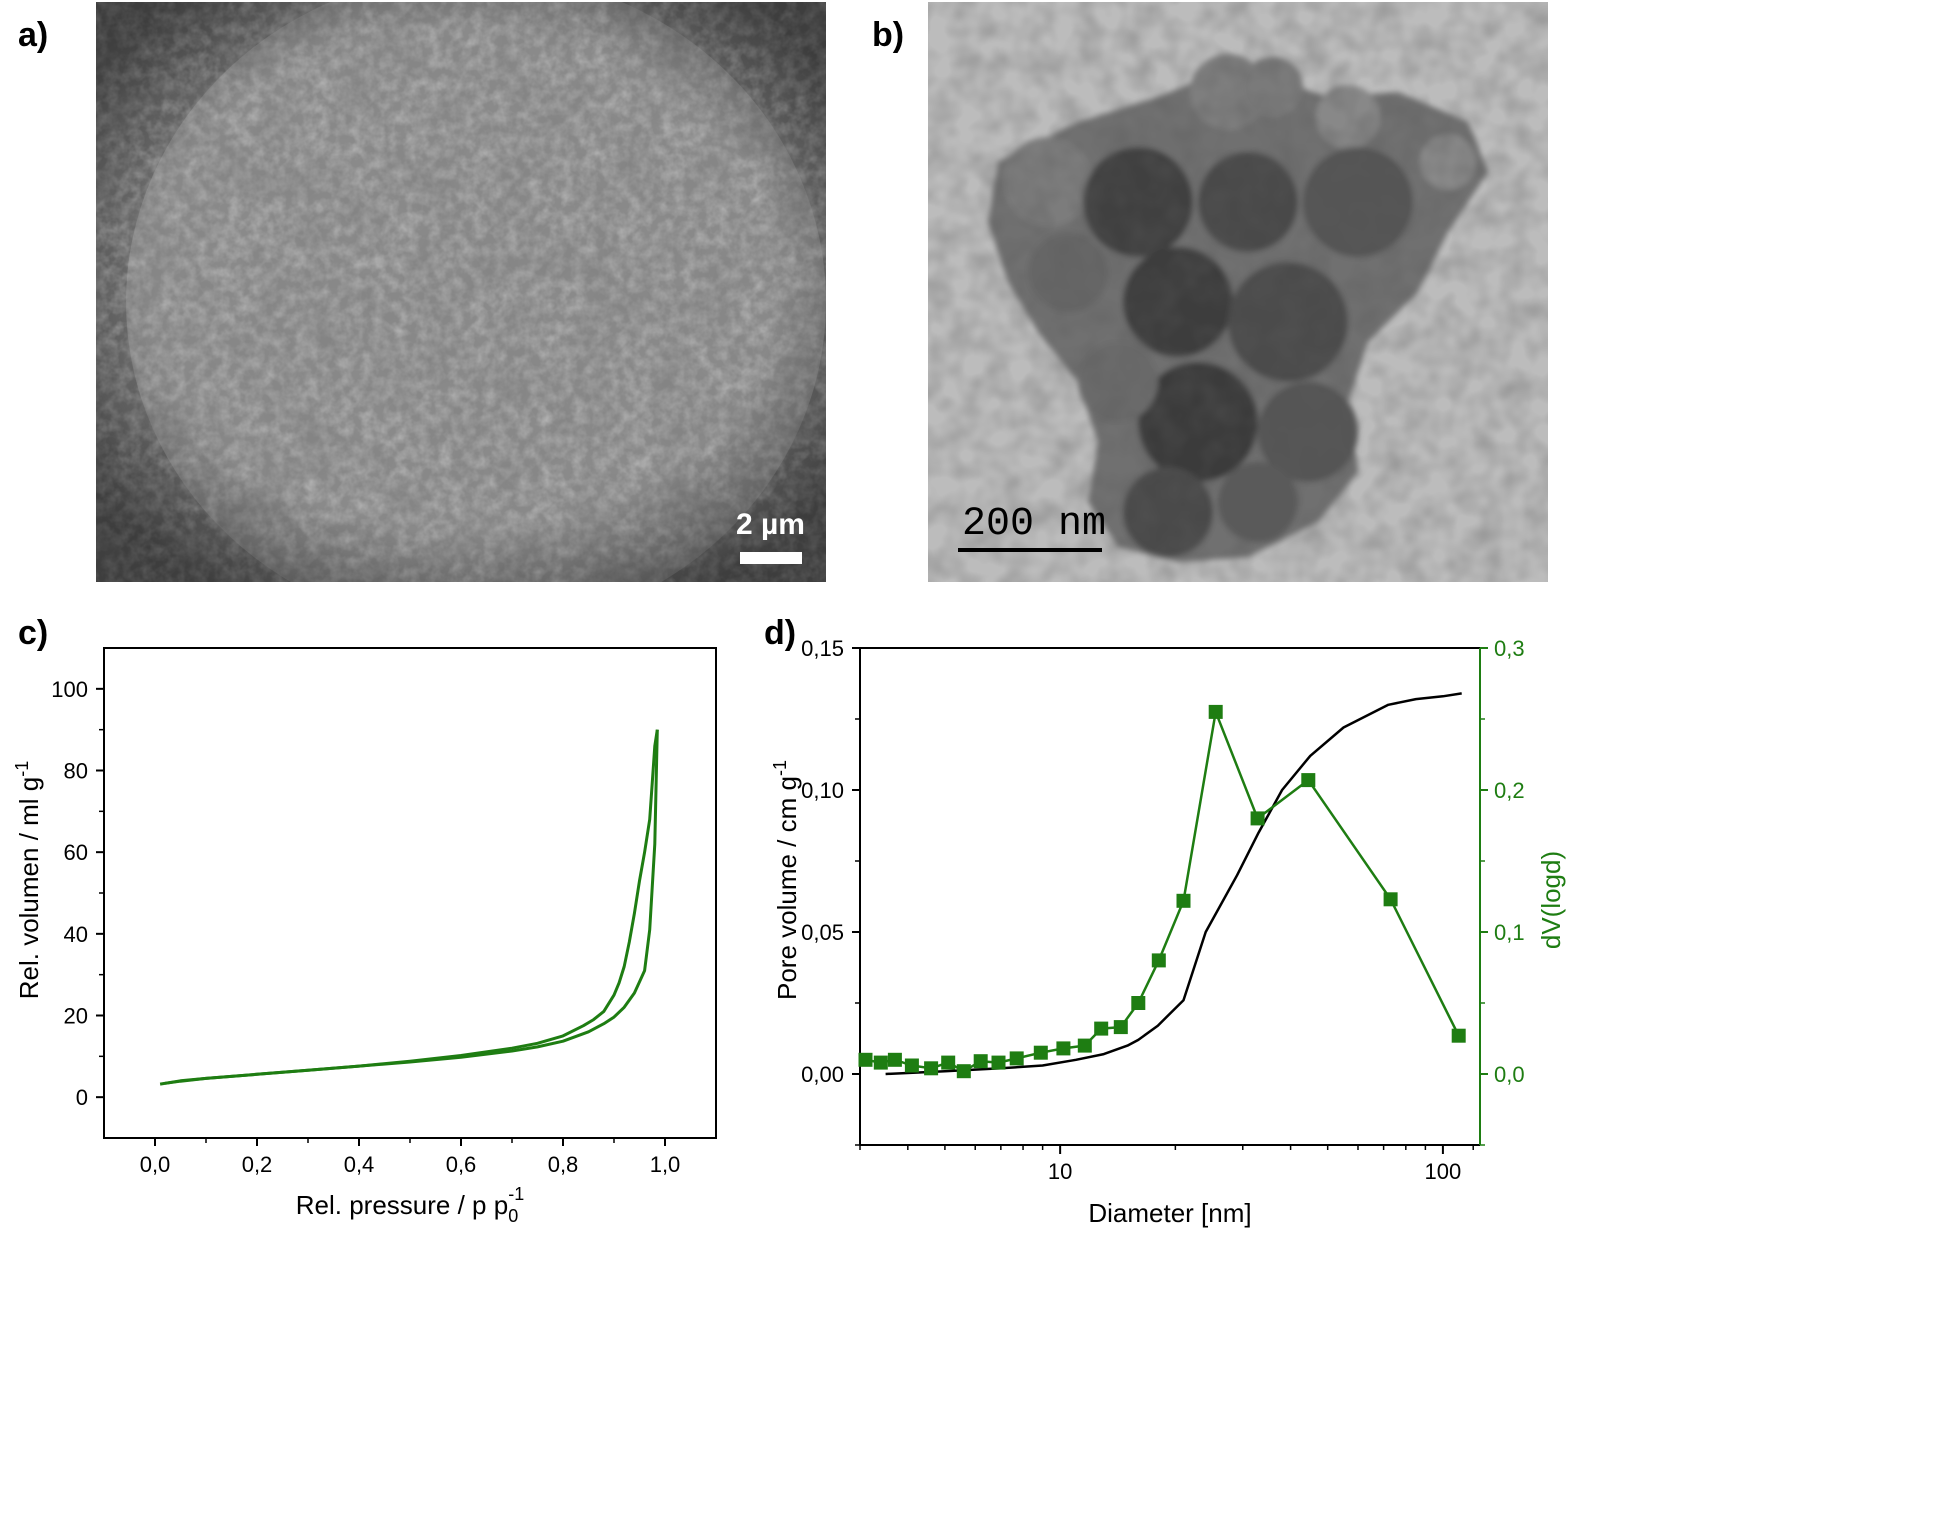 The image size is (1948, 1525). I want to click on y-tick-label-d: 0,05, so click(822, 932).